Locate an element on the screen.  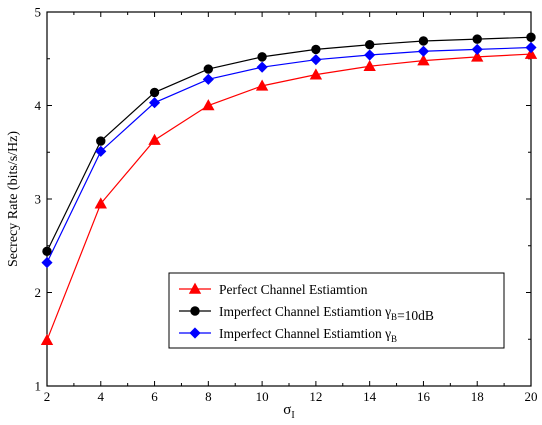
x-tick-label: 20 is located at coordinates (531, 396).